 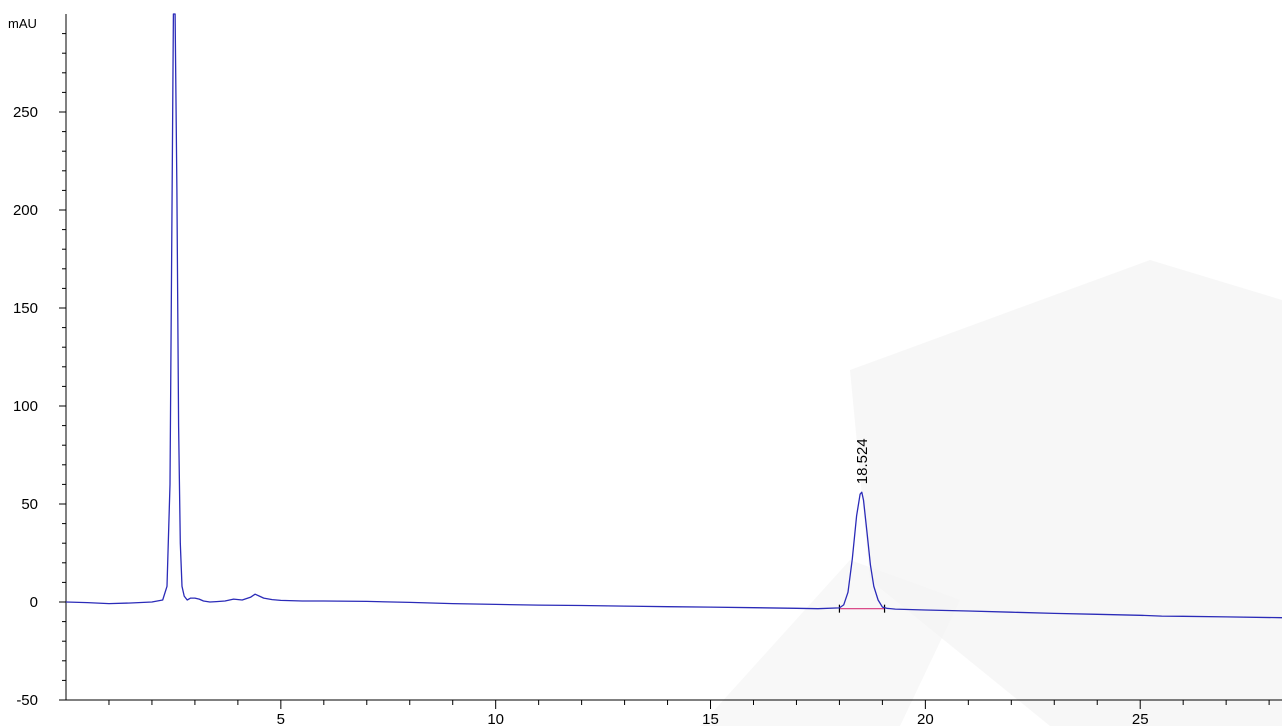 What do you see at coordinates (25, 112) in the screenshot?
I see `y-tick-label: 250` at bounding box center [25, 112].